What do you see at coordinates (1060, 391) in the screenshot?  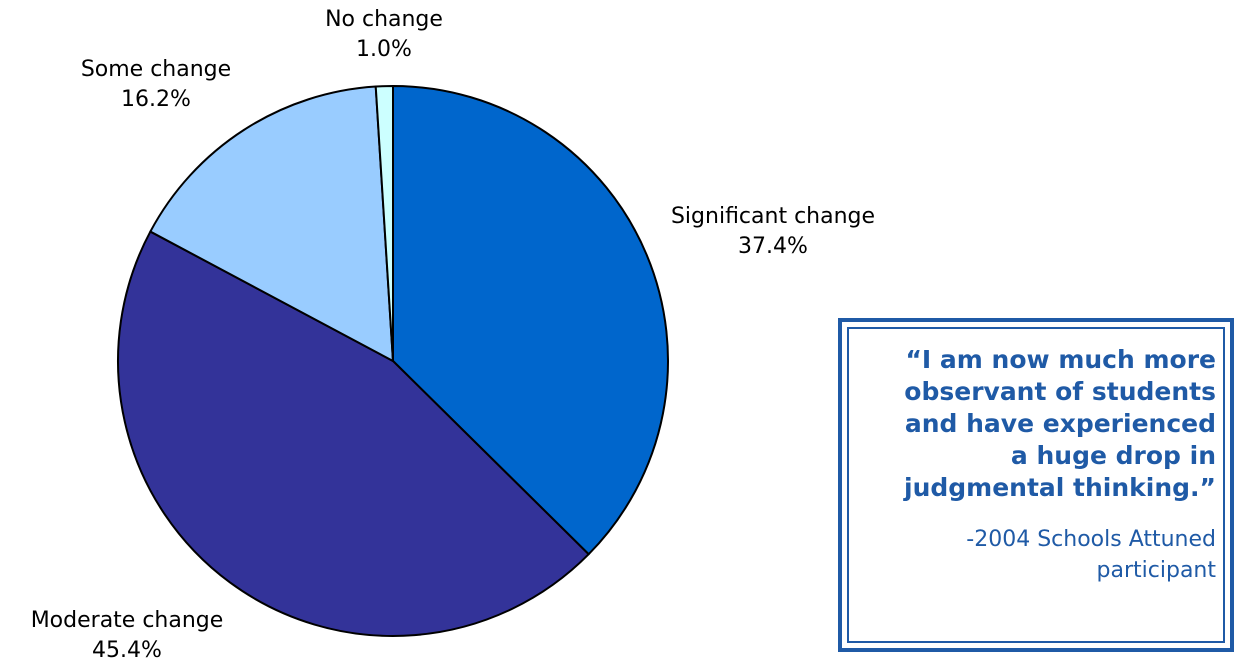 I see `quote-line: observant of students` at bounding box center [1060, 391].